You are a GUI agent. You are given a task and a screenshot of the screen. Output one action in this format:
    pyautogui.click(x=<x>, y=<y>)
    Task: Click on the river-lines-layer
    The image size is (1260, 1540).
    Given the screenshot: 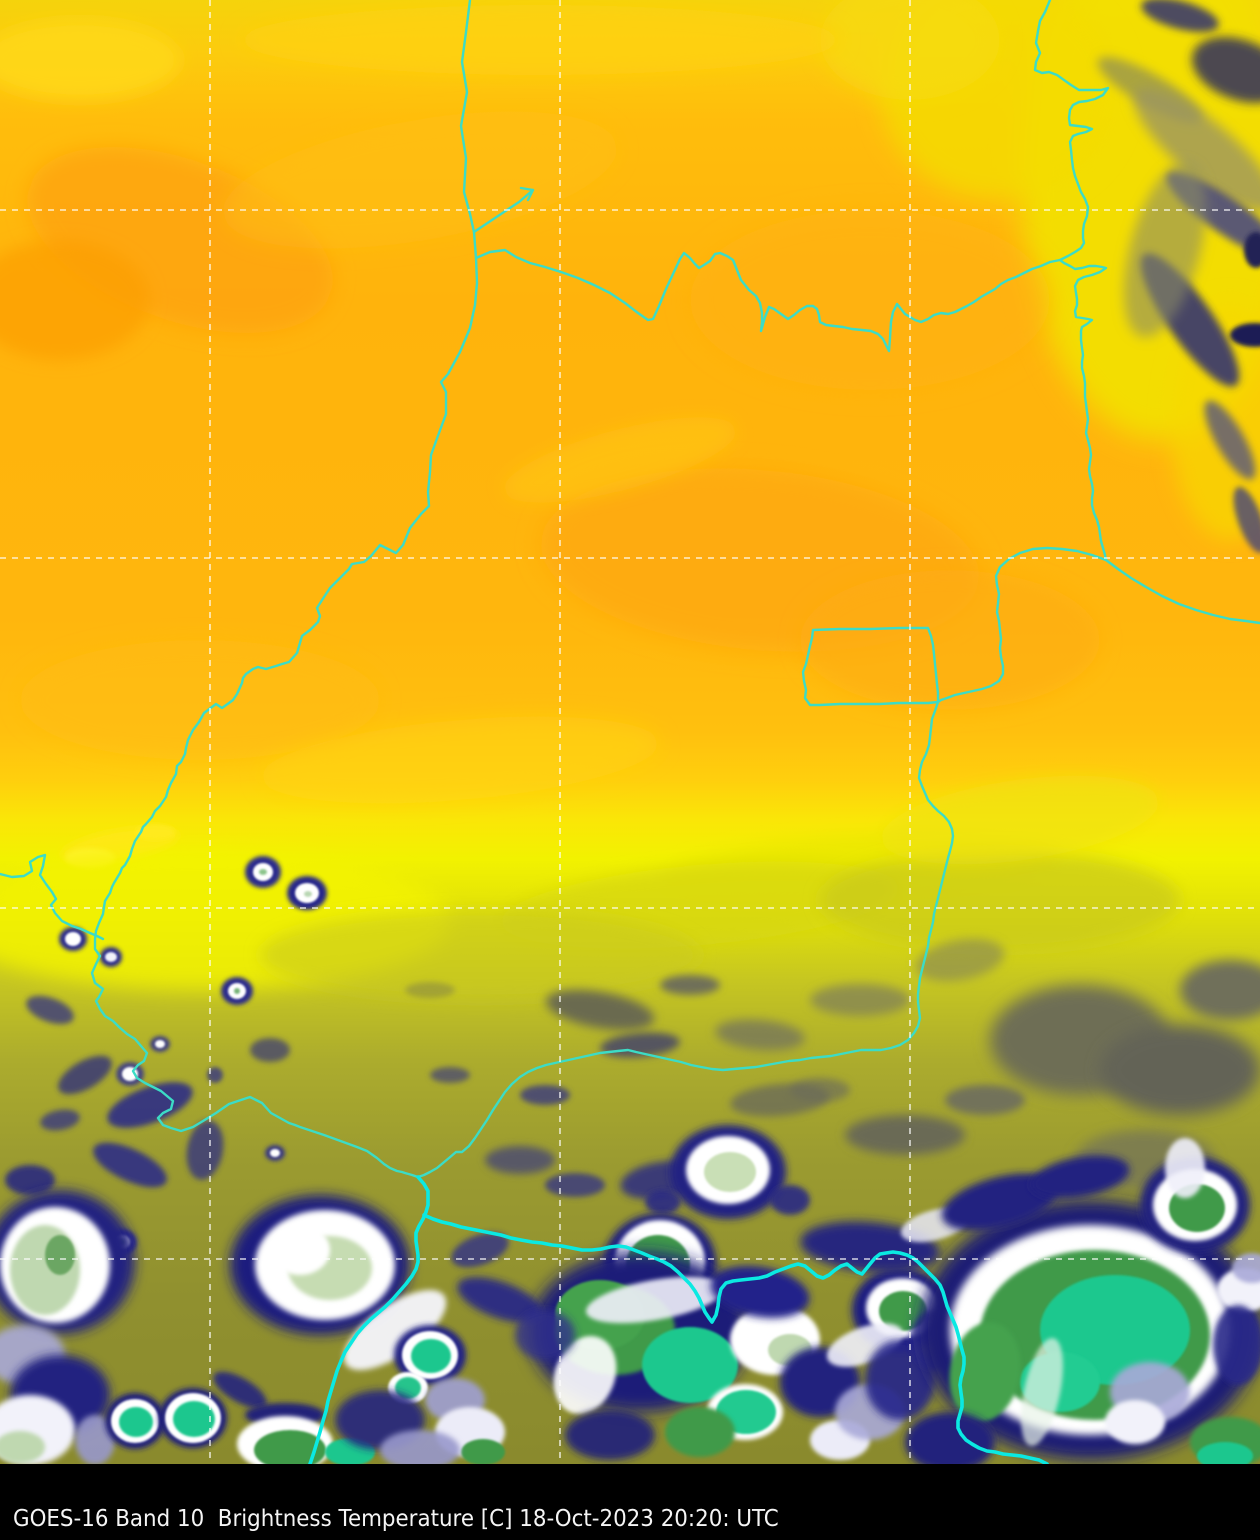 What is the action you would take?
    pyautogui.click(x=678, y=1319)
    